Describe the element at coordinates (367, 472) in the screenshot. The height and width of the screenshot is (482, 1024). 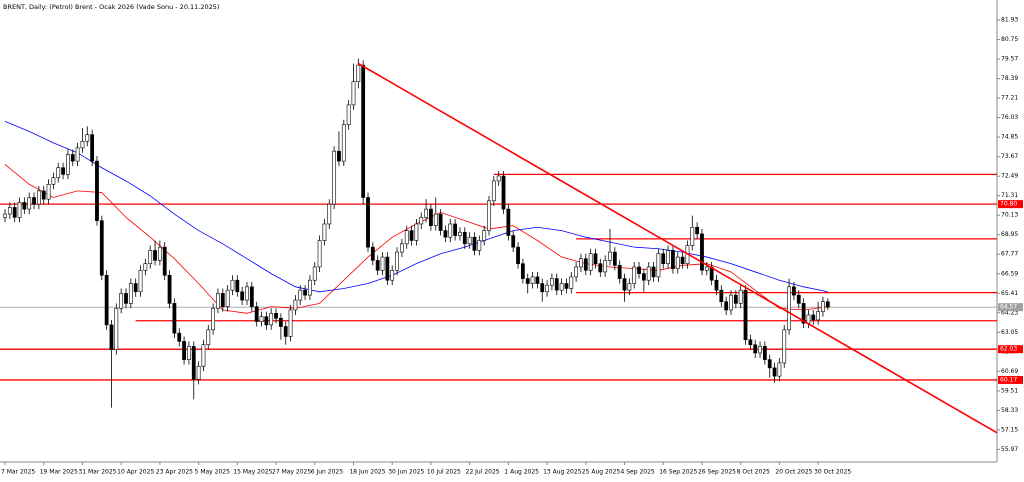
I see `x-tick-label: 18 Jun 2025` at that location.